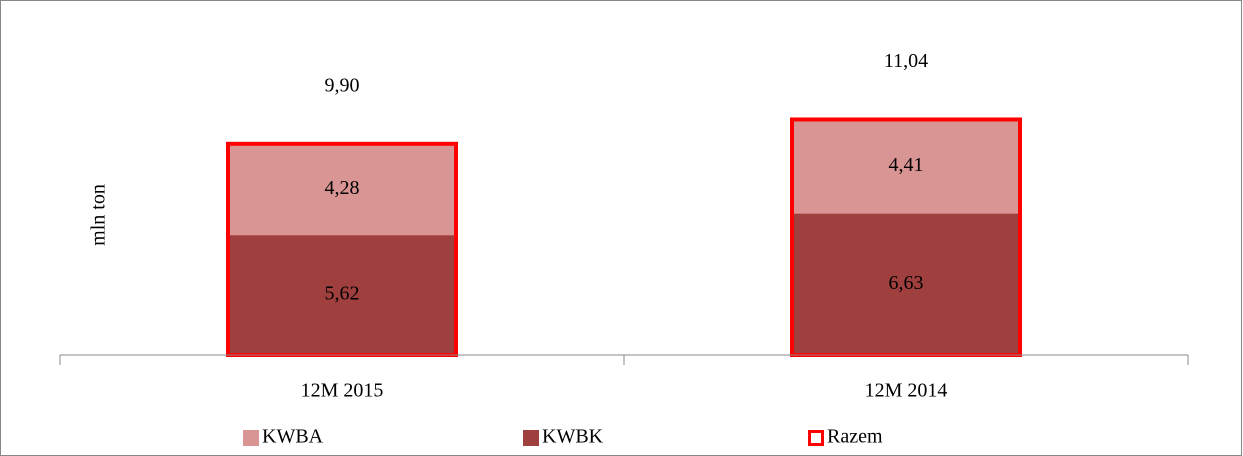 This screenshot has height=456, width=1243. I want to click on data-label: 4,41, so click(906, 165).